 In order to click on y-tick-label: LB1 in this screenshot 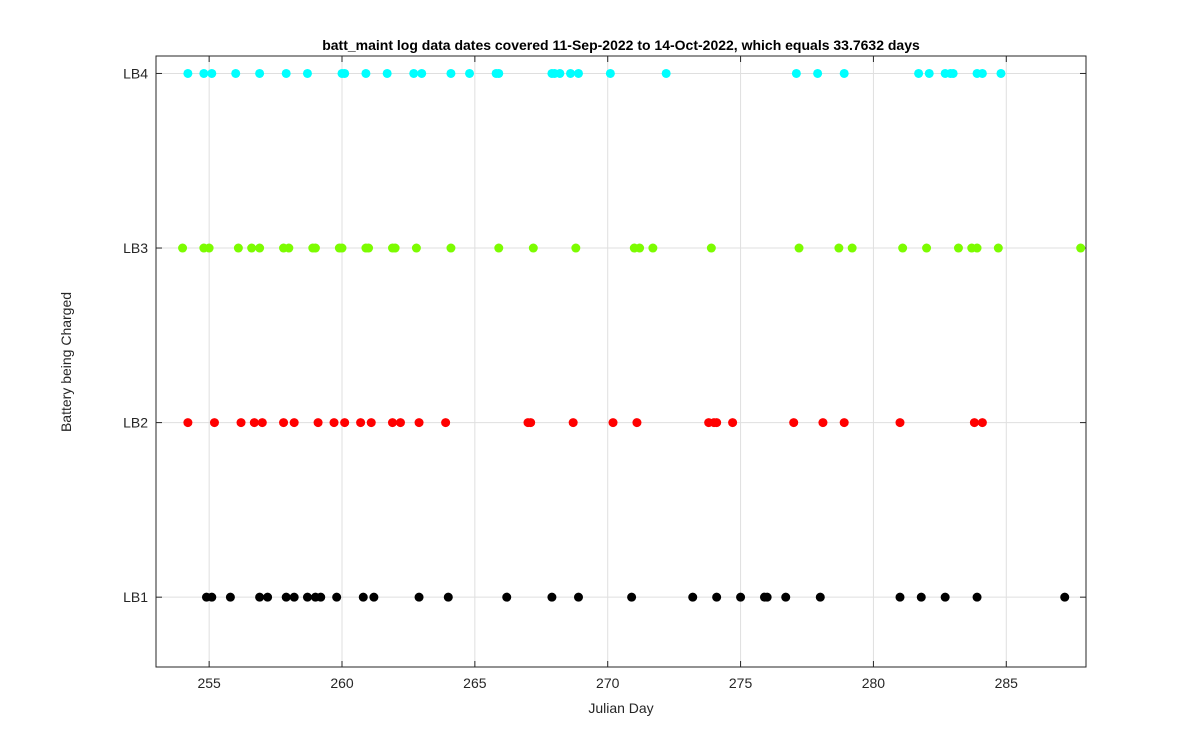, I will do `click(135, 597)`.